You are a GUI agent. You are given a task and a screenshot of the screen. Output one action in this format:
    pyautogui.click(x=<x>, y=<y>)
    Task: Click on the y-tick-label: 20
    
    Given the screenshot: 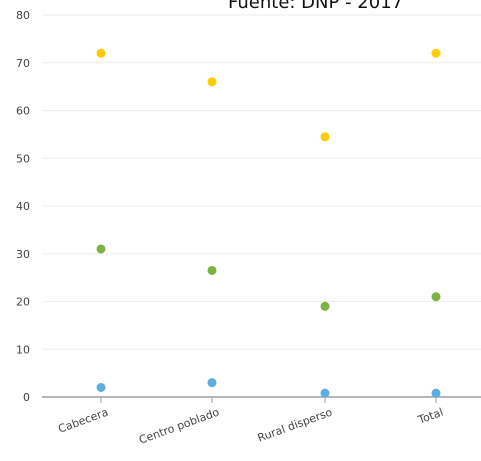 What is the action you would take?
    pyautogui.click(x=23, y=302)
    